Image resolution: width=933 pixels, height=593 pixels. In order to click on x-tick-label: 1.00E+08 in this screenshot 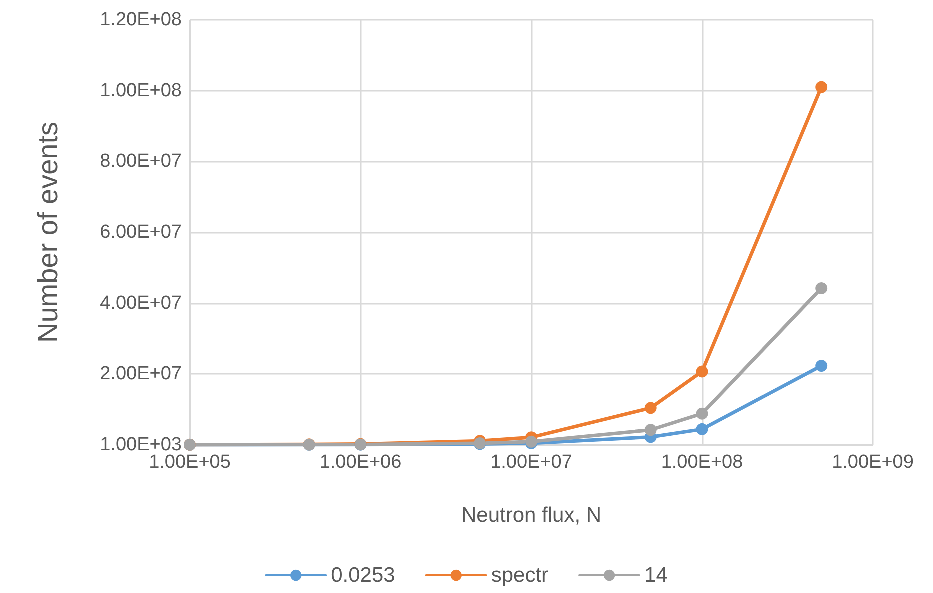, I will do `click(702, 462)`.